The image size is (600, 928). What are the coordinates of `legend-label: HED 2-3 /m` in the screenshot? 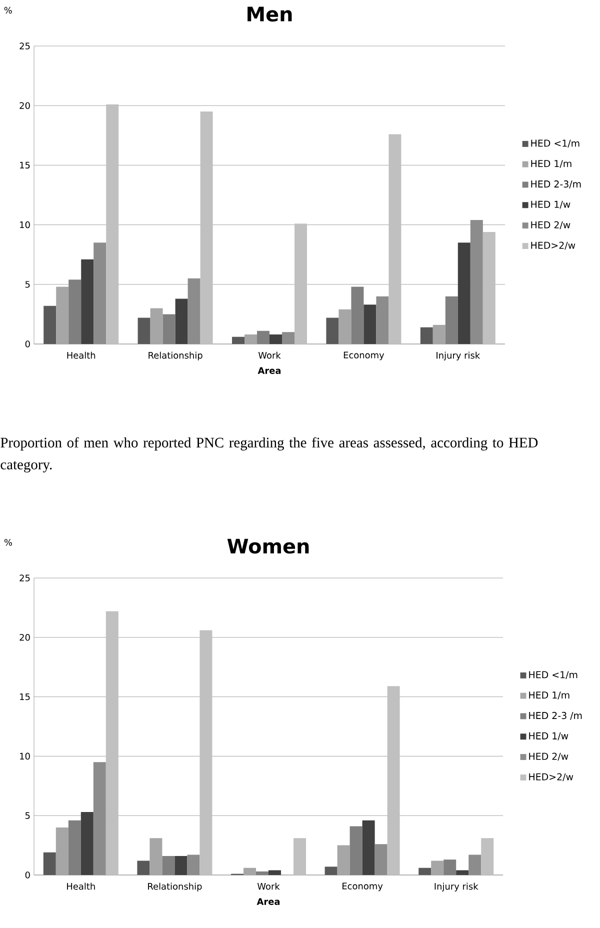 It's located at (555, 716).